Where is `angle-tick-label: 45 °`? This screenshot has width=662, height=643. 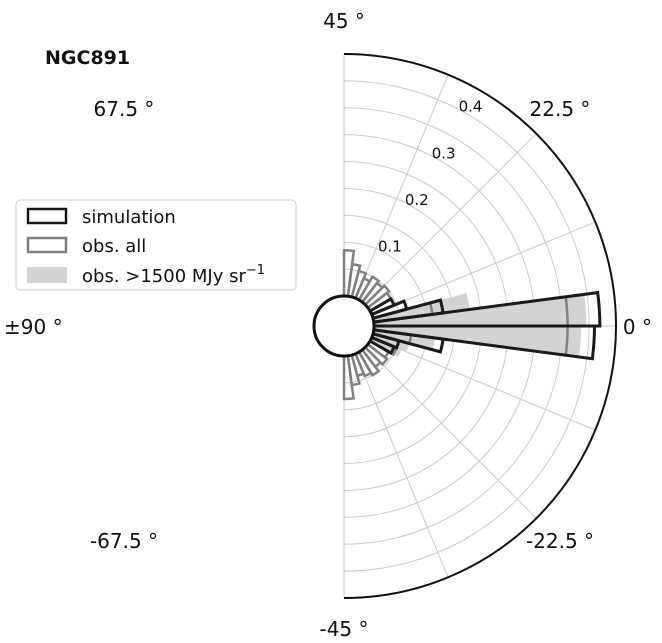 angle-tick-label: 45 ° is located at coordinates (344, 21).